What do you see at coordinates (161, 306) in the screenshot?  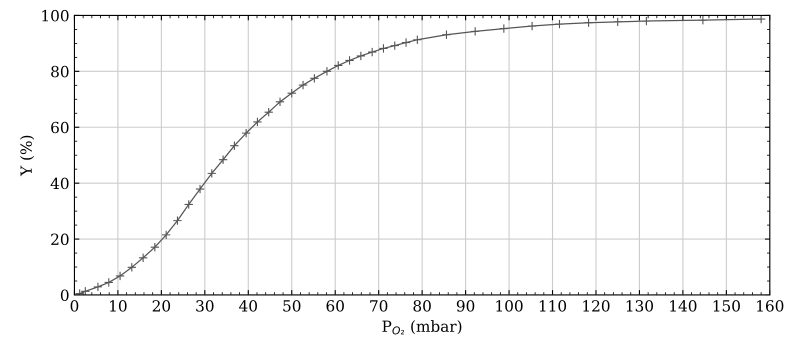 I see `x-tick-label: 20` at bounding box center [161, 306].